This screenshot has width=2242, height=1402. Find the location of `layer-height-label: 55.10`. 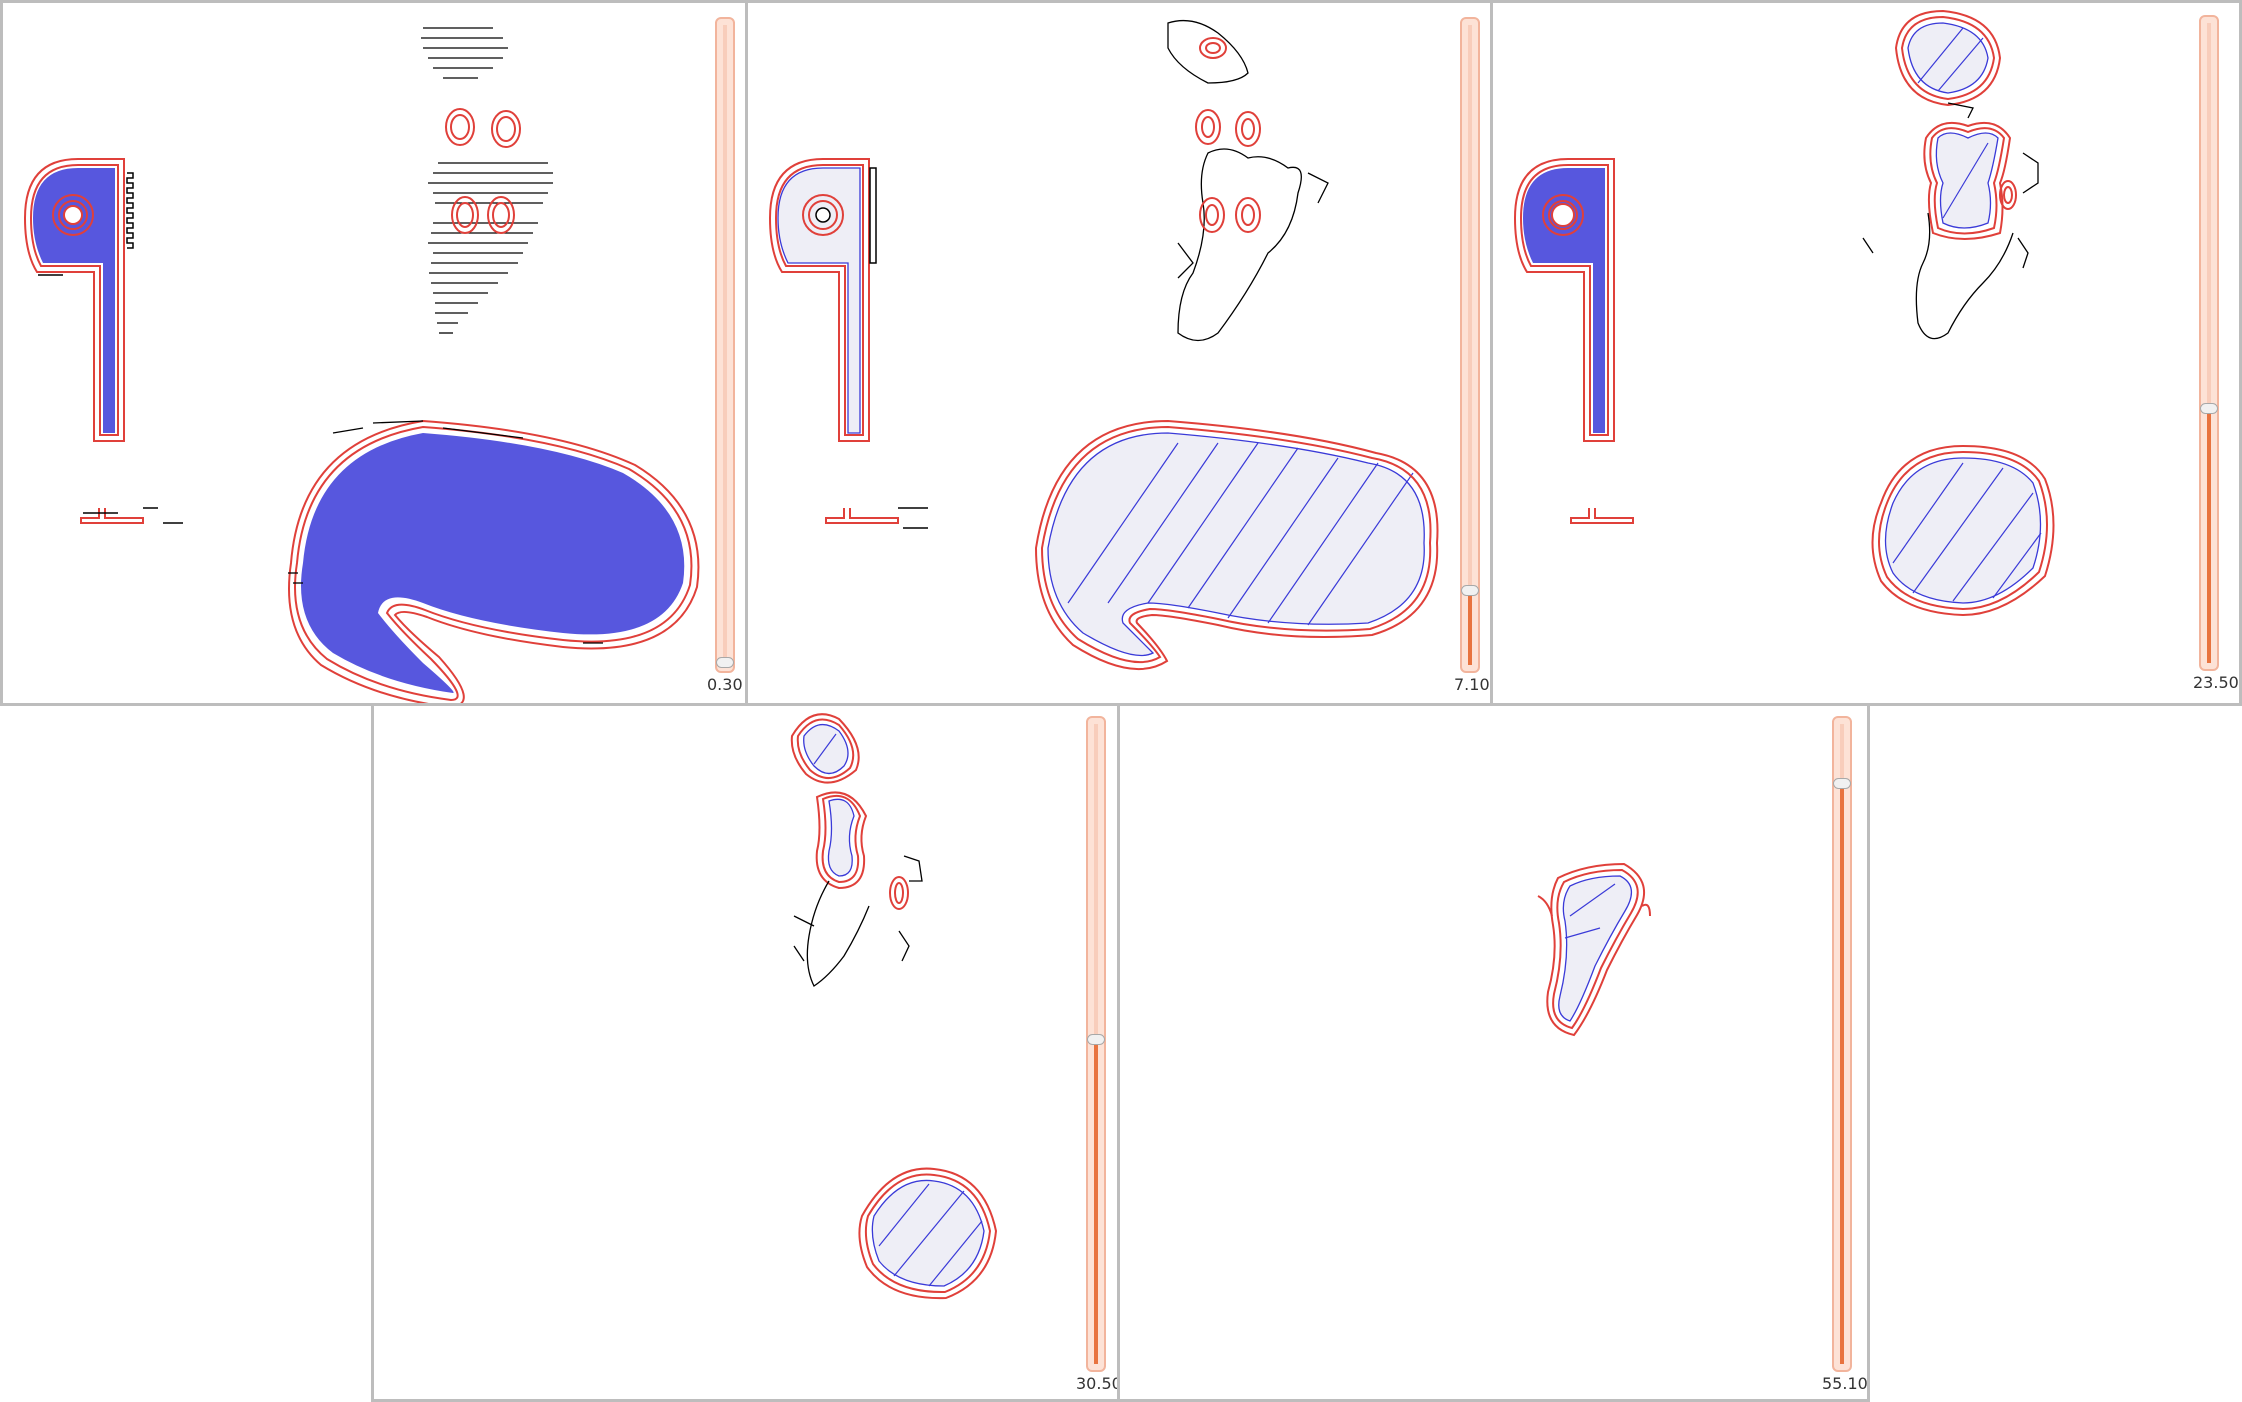

layer-height-label: 55.10 is located at coordinates (1845, 1383).